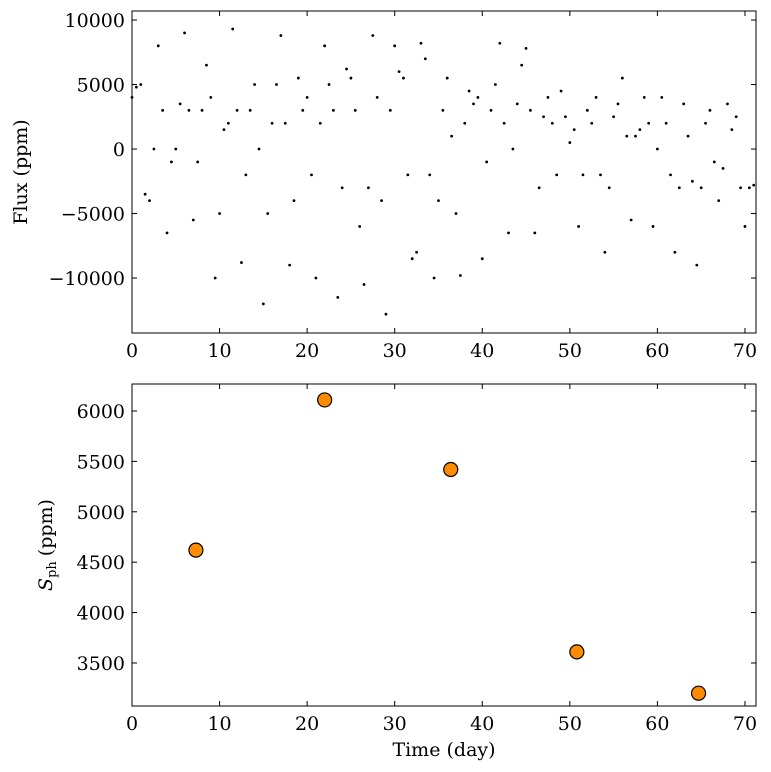 This screenshot has height=772, width=771. What do you see at coordinates (657, 724) in the screenshot?
I see `x-tick-label: 60` at bounding box center [657, 724].